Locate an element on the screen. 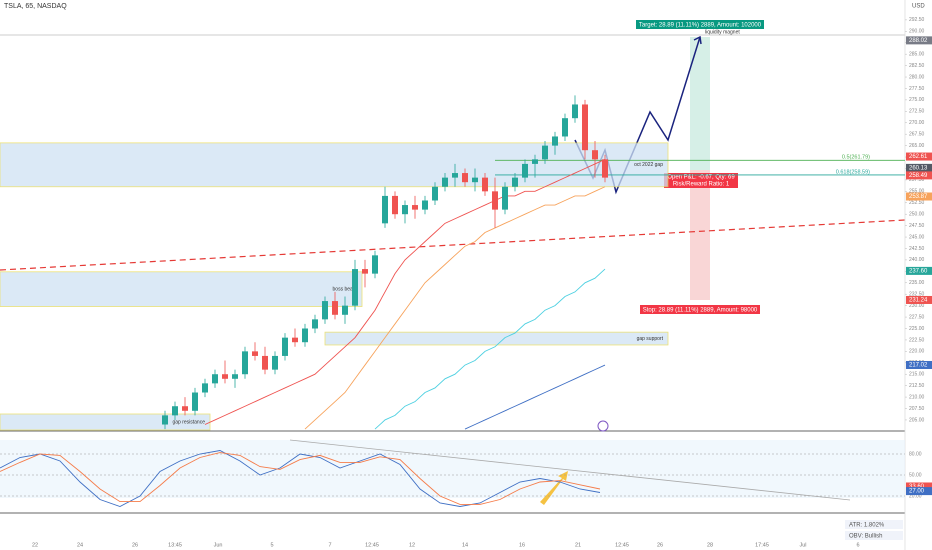 This screenshot has width=932, height=550. x-tick-label: 14 is located at coordinates (465, 545).